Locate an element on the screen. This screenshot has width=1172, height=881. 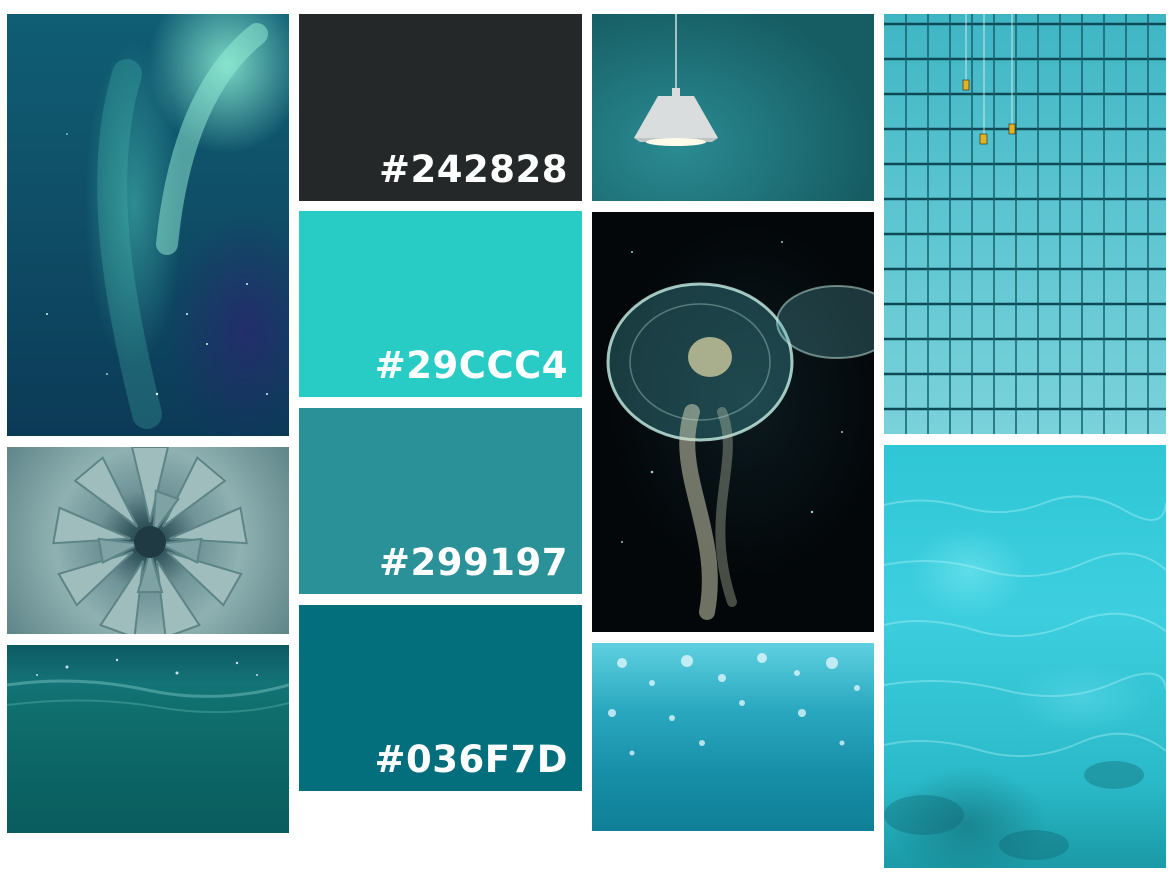
color-swatch: #299197 is located at coordinates (440, 501).